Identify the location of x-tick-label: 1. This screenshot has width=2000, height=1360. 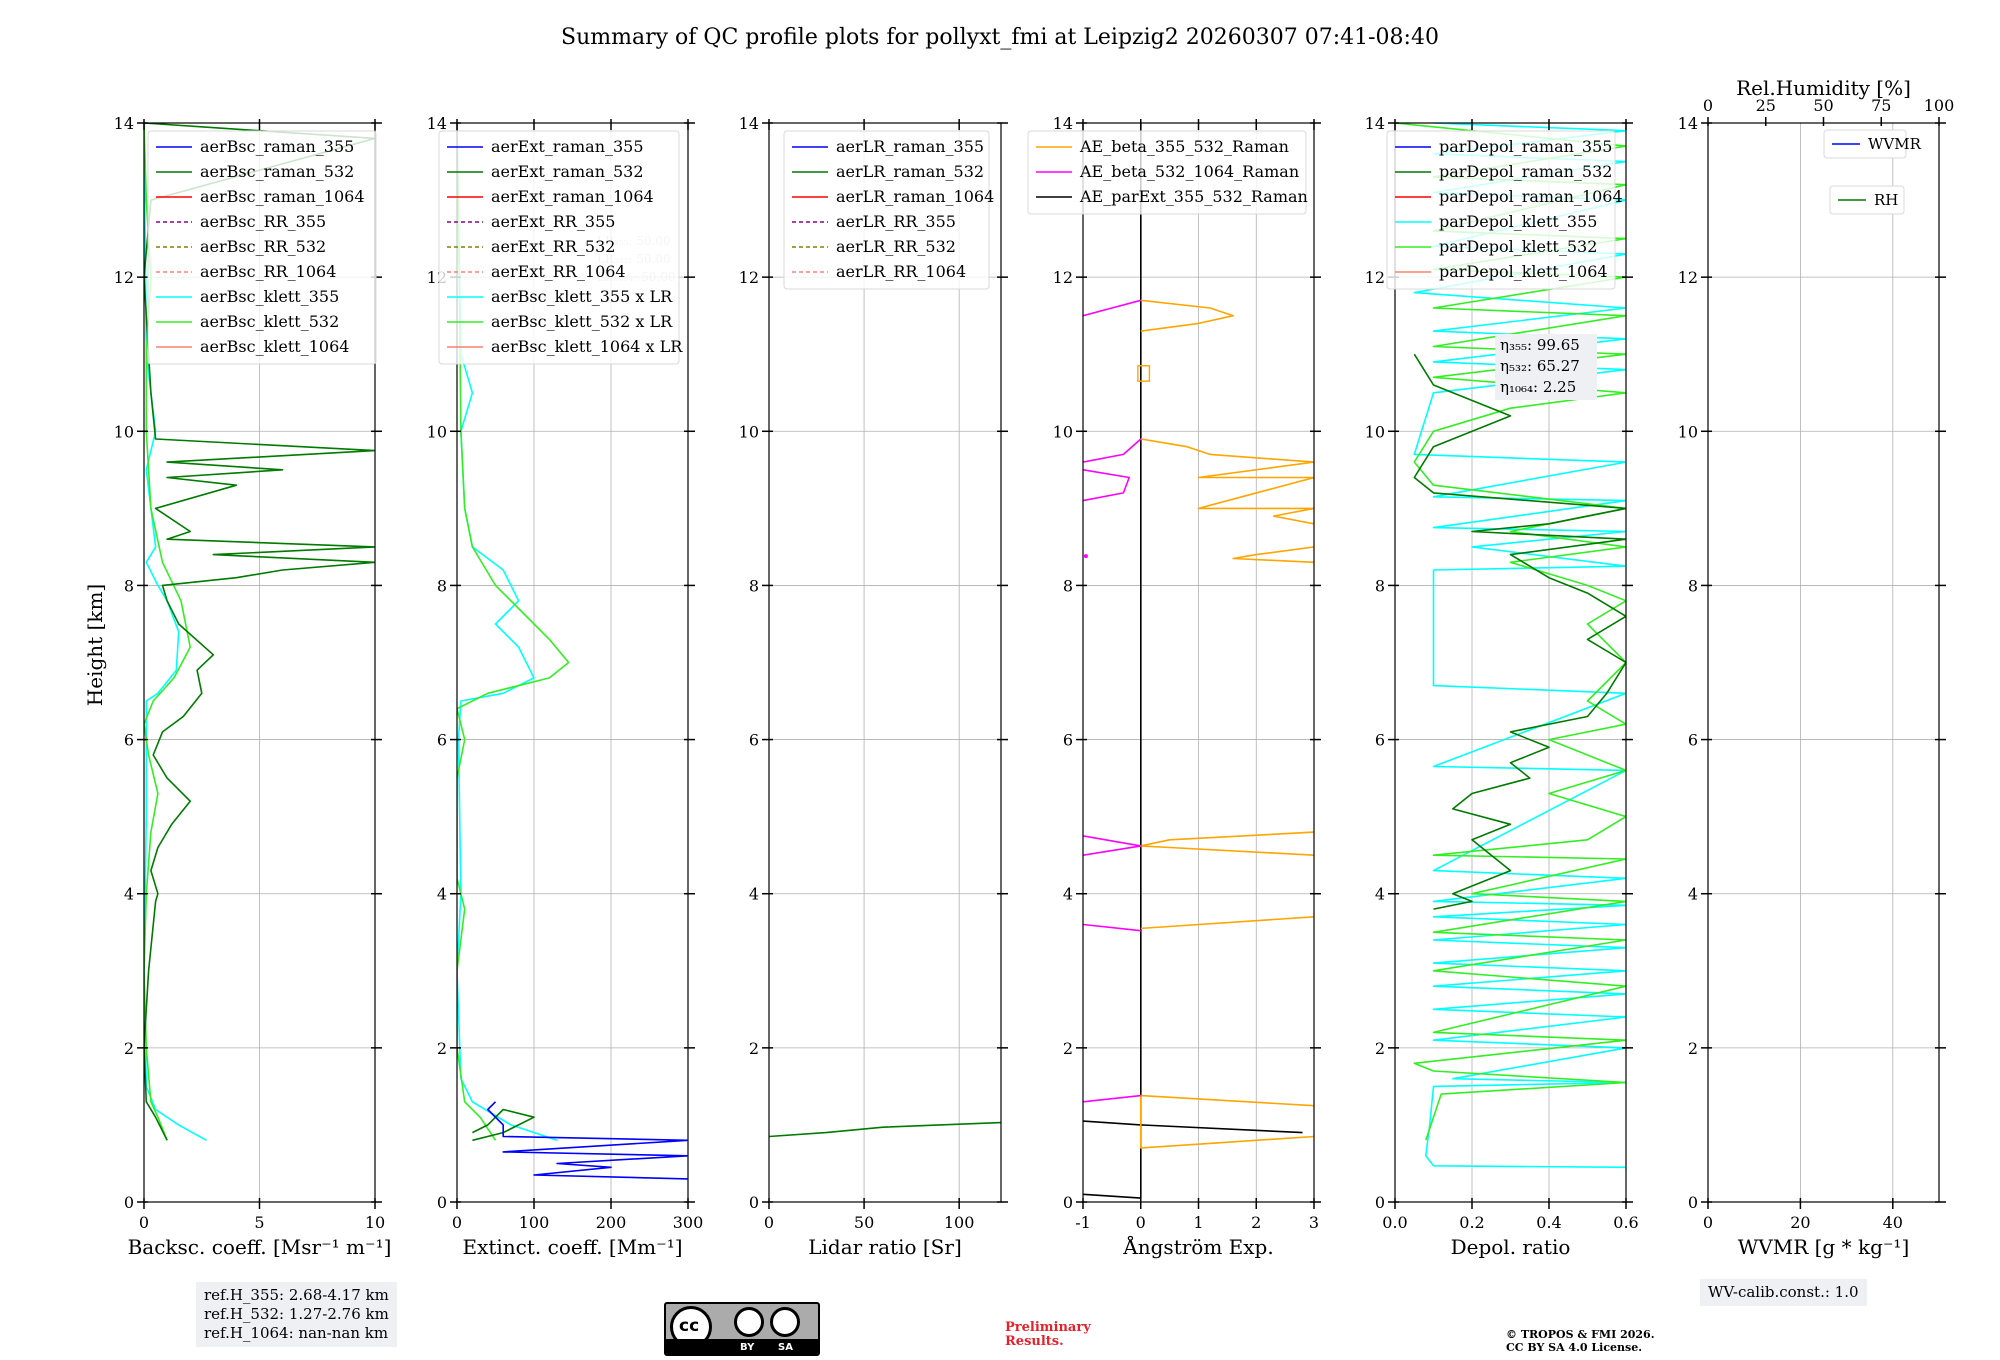
(1198, 1222).